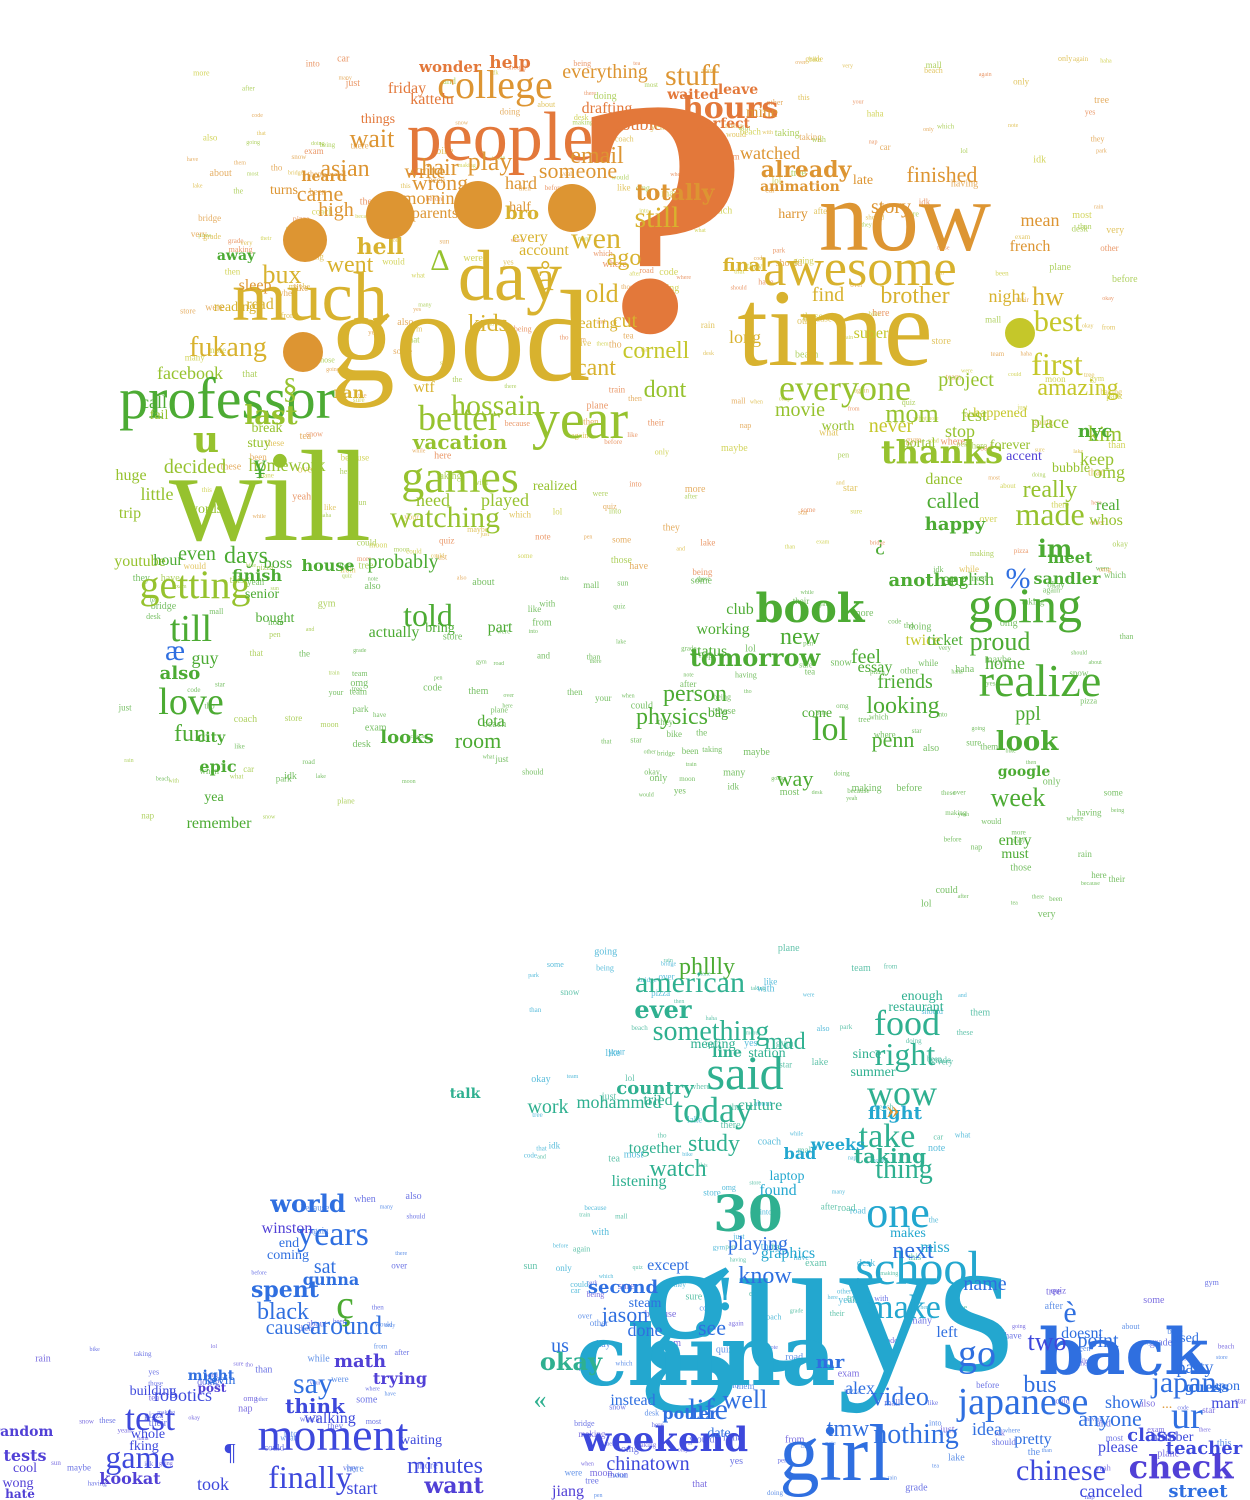  Describe the element at coordinates (719, 1247) in the screenshot. I see `filler-word: gym` at that location.